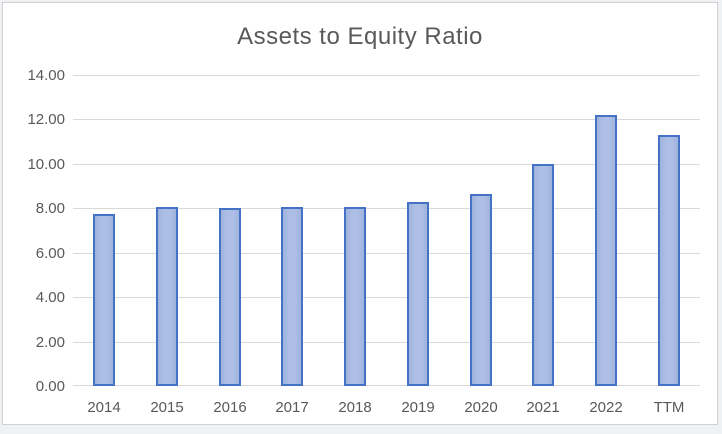 The image size is (722, 434). I want to click on y-tick-label: 2.00, so click(50, 342).